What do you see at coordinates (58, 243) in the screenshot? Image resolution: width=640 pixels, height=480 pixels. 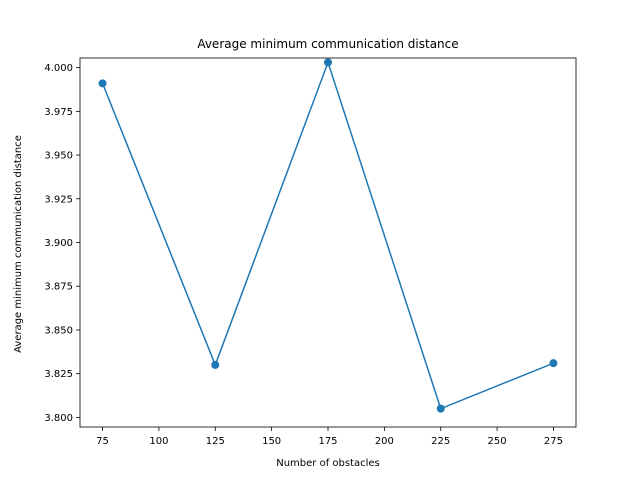 I see `y-tick-label: 3.900` at bounding box center [58, 243].